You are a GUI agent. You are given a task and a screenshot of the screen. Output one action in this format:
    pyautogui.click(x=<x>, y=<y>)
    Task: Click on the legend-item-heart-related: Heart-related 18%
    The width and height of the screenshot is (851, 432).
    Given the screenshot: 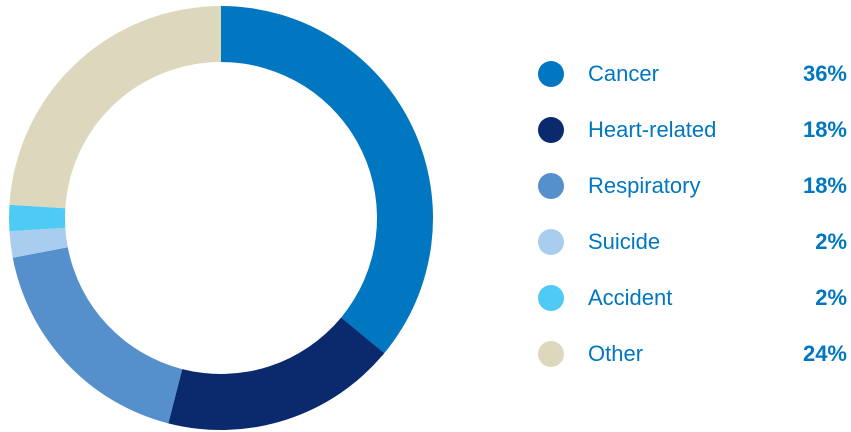 What is the action you would take?
    pyautogui.click(x=685, y=134)
    